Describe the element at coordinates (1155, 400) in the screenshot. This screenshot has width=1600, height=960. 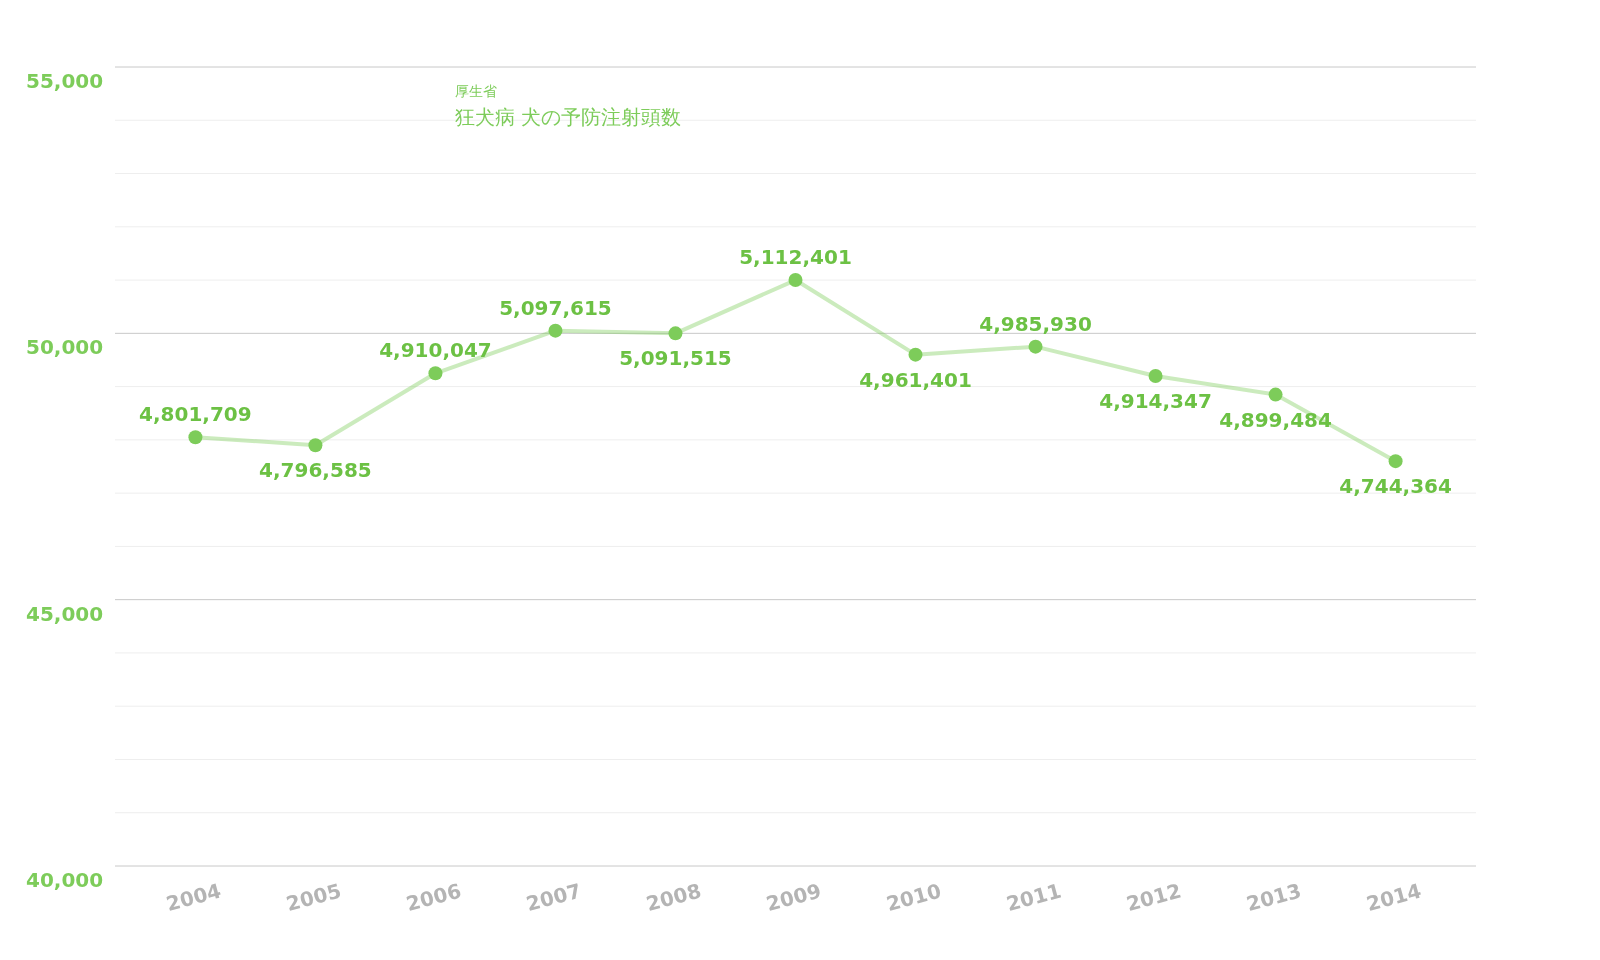
I see `annotation: 4,914,347` at that location.